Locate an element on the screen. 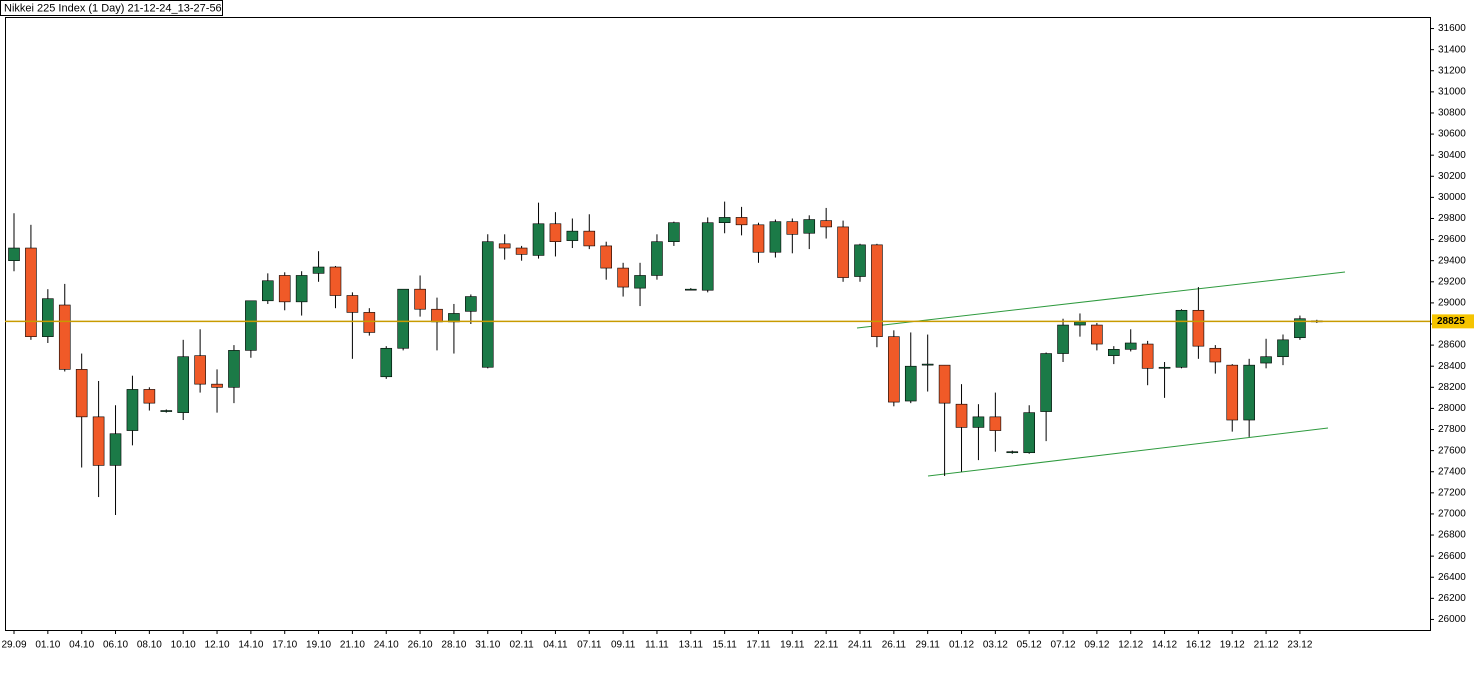 The height and width of the screenshot is (676, 1481). x-tick-label: 19.10 is located at coordinates (318, 645).